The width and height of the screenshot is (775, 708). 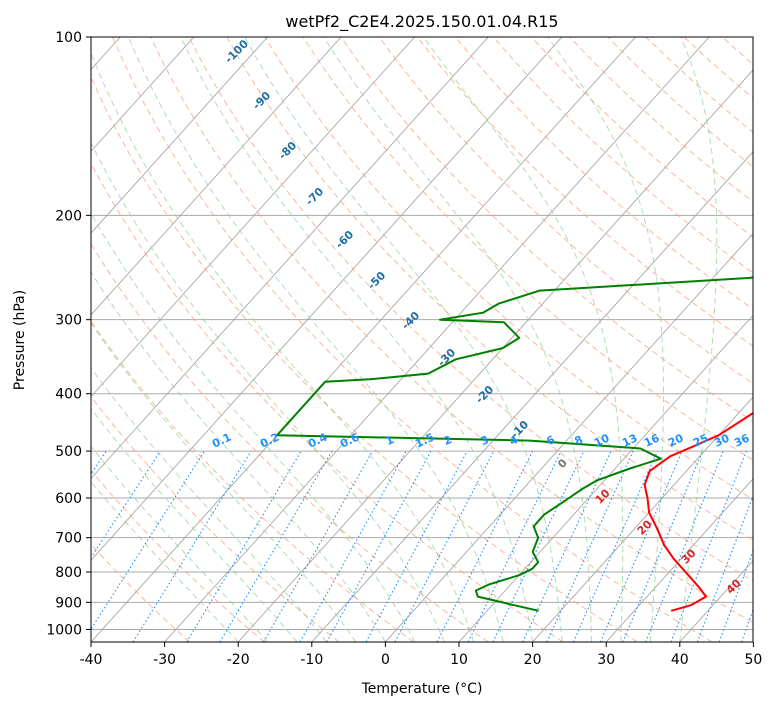 I want to click on y-tick-label: 300, so click(x=68, y=321).